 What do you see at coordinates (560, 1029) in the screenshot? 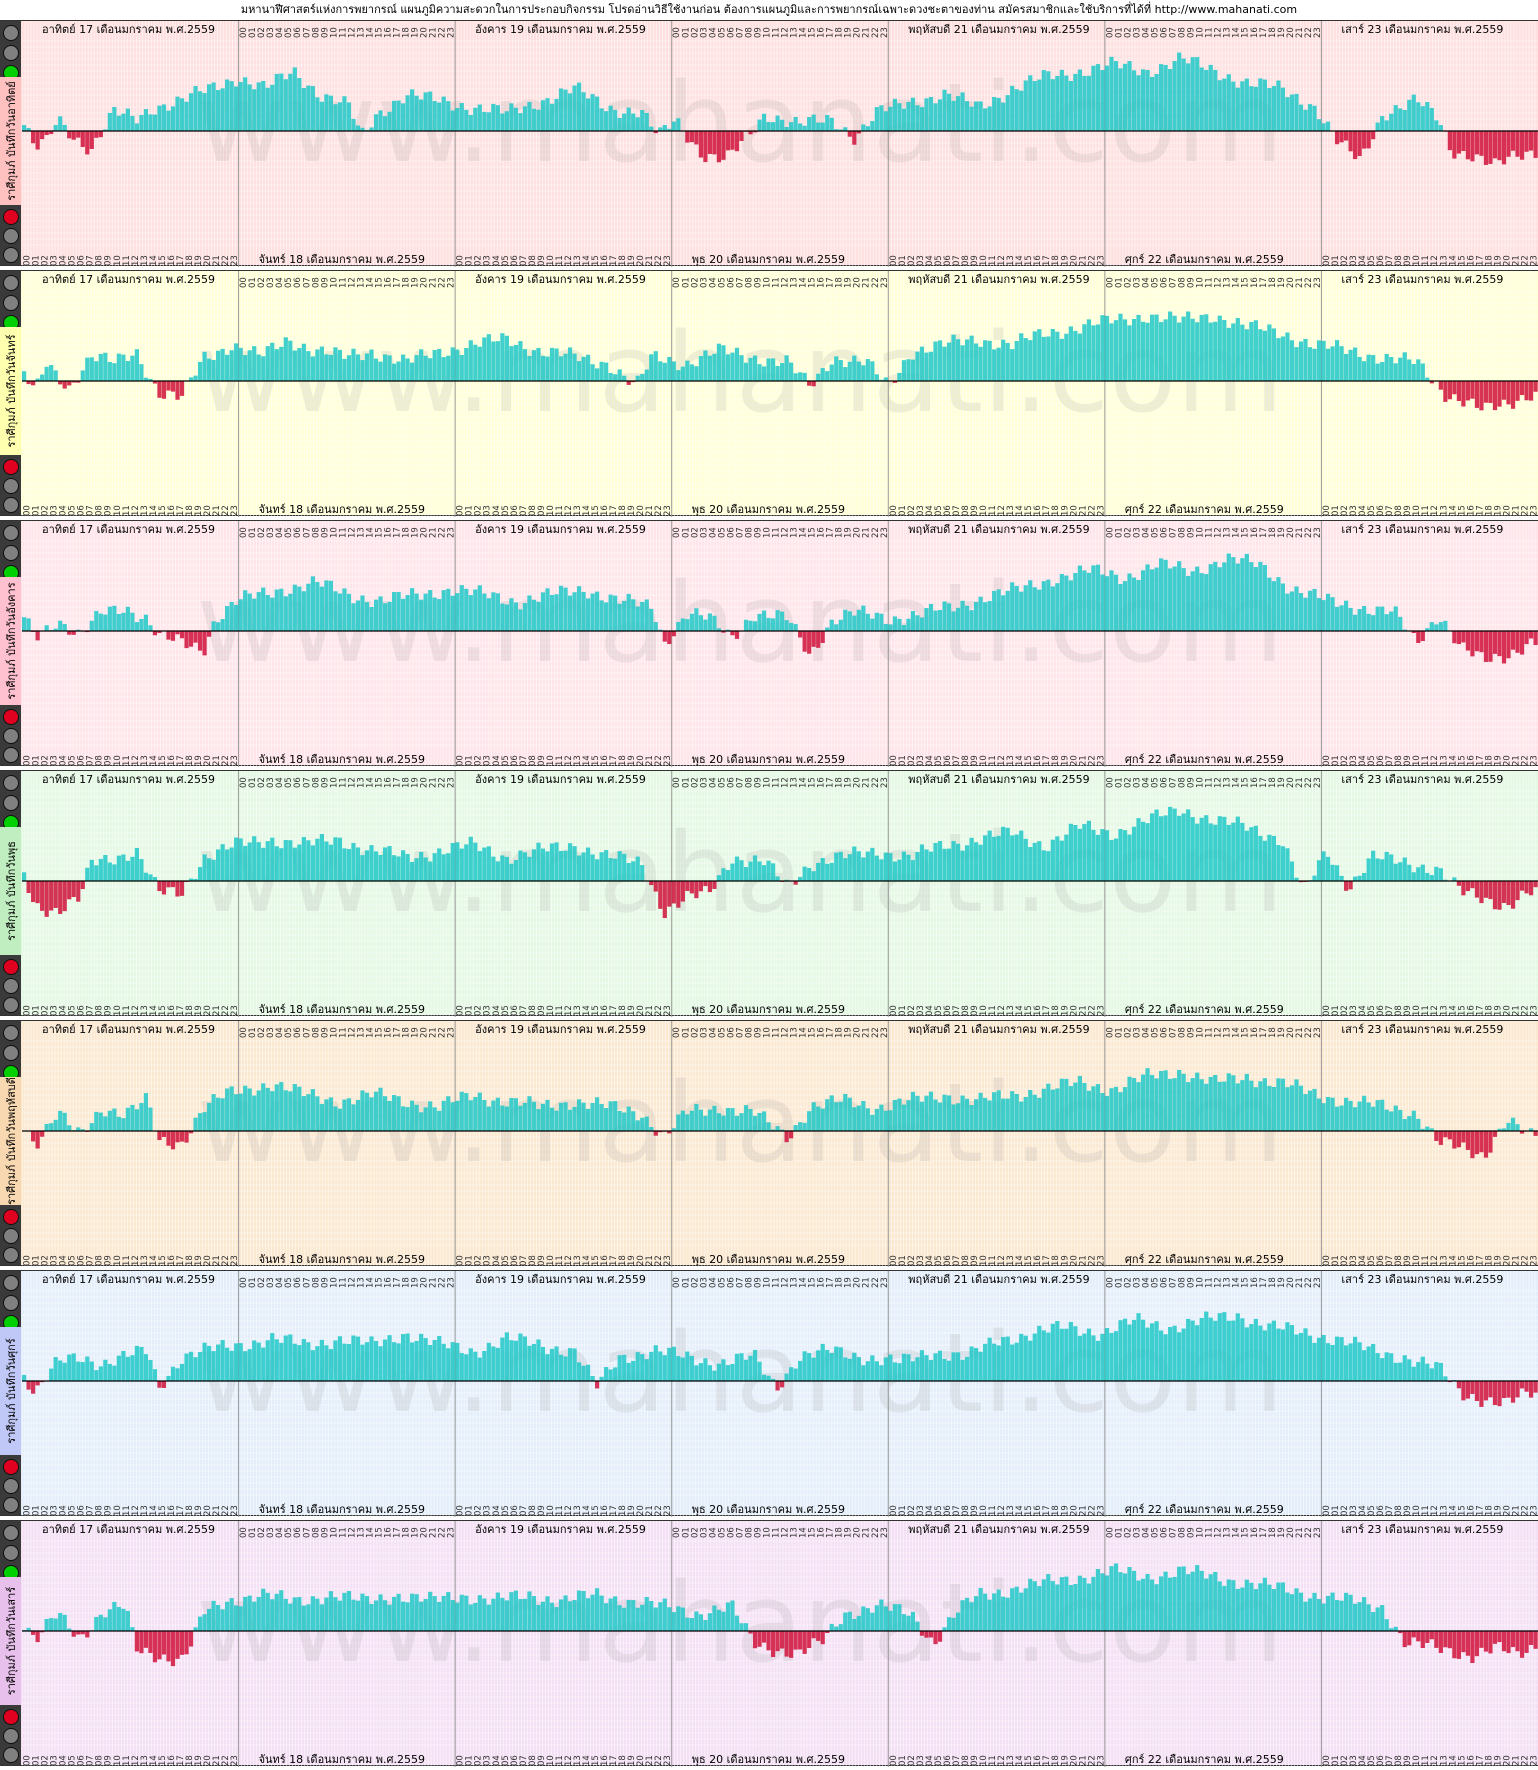
I see `day-label-top: อังคาร 19 เดือนมกราคม พ.ศ.2559` at bounding box center [560, 1029].